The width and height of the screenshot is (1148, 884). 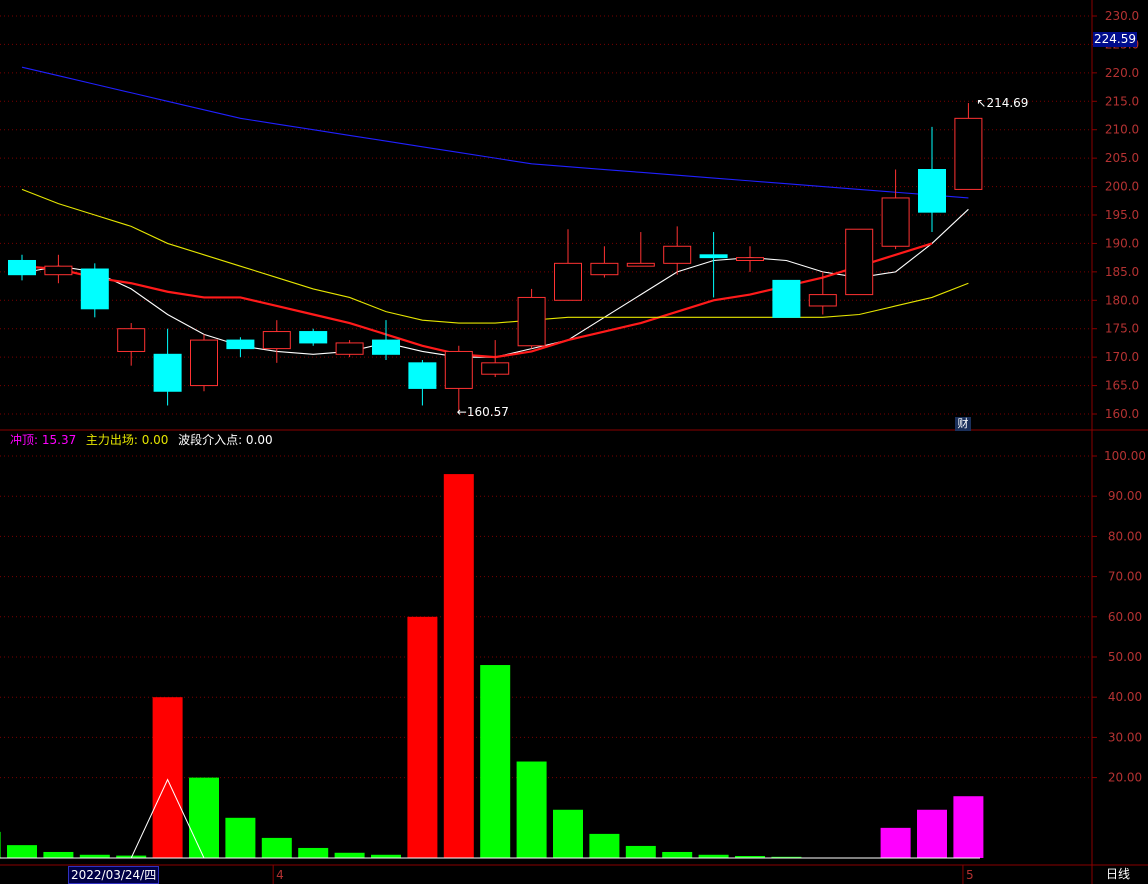 I want to click on legend-chongding: 冲顶: 15.37, so click(x=43, y=440).